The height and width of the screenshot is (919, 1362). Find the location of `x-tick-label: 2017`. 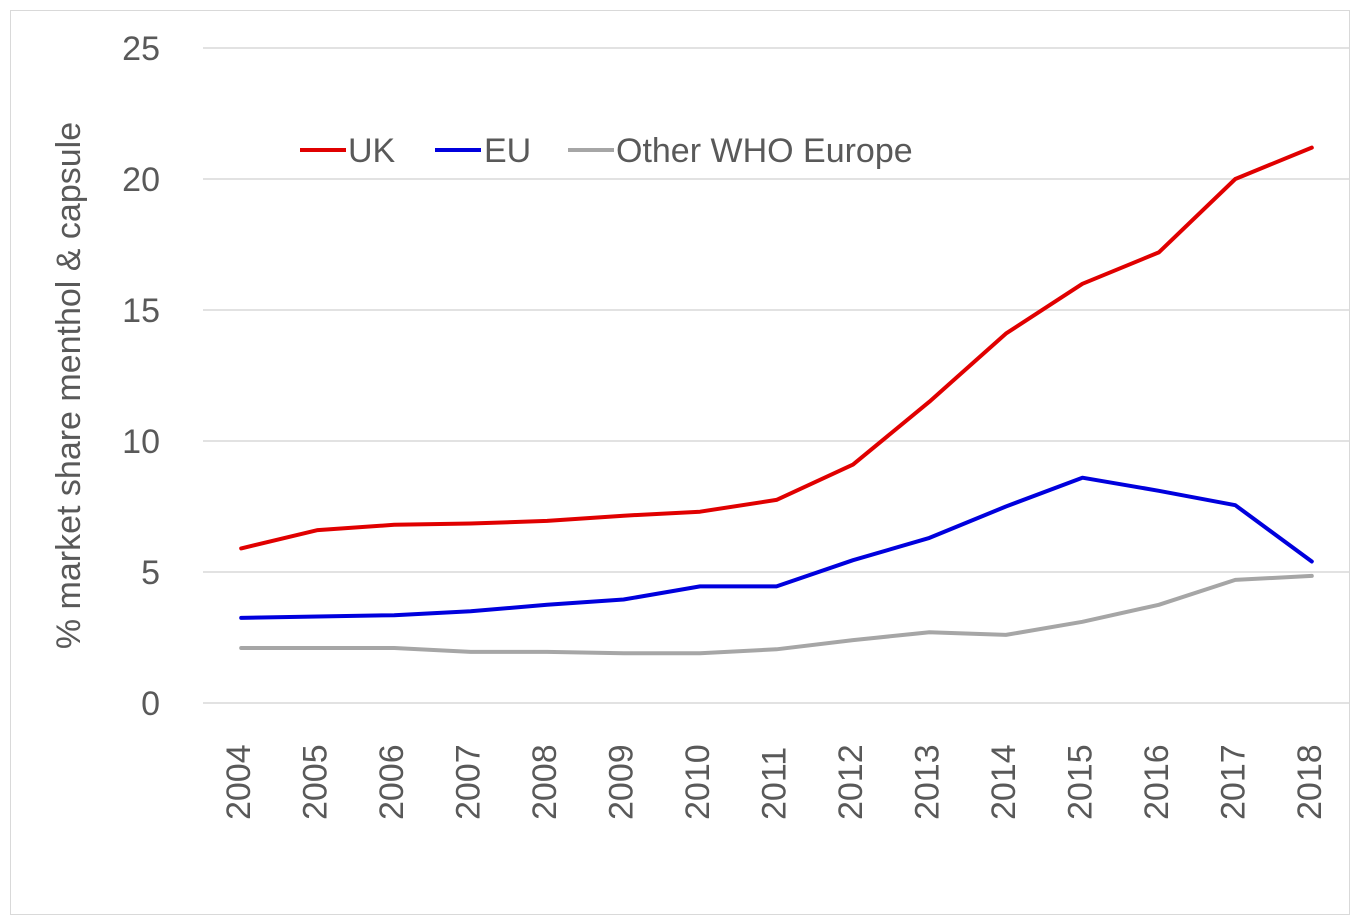

x-tick-label: 2017 is located at coordinates (1233, 782).